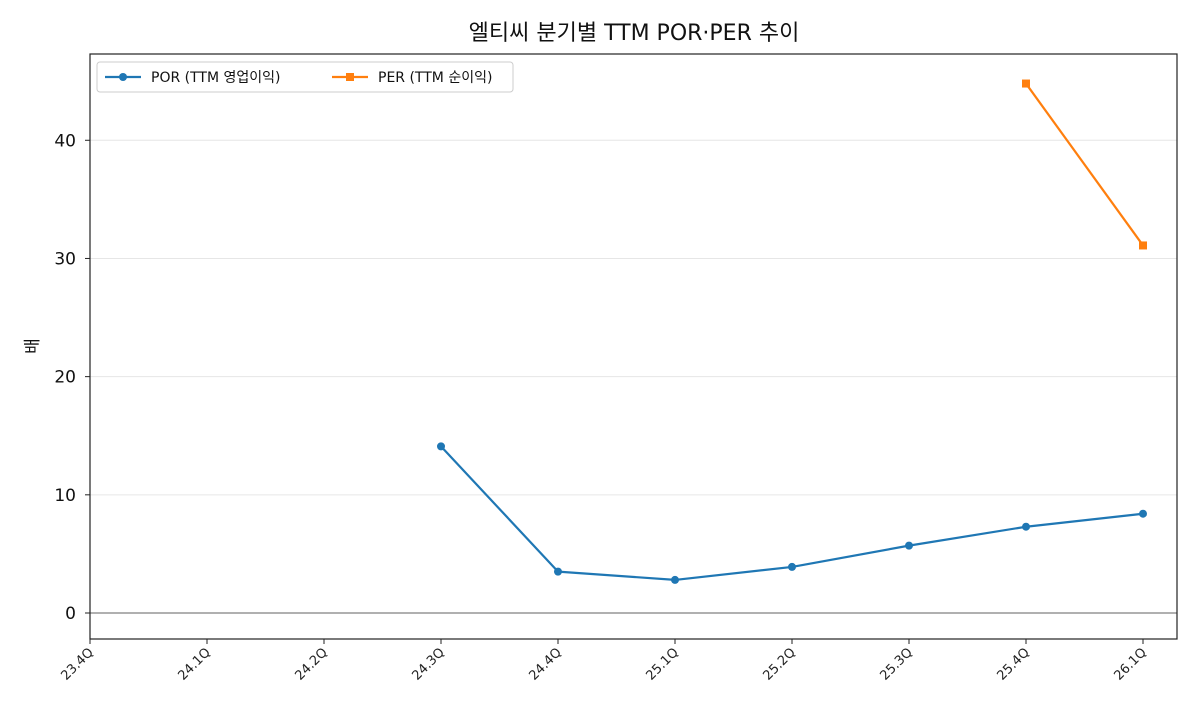 The image size is (1200, 720). I want to click on x-tick-label: 24.3Q, so click(429, 664).